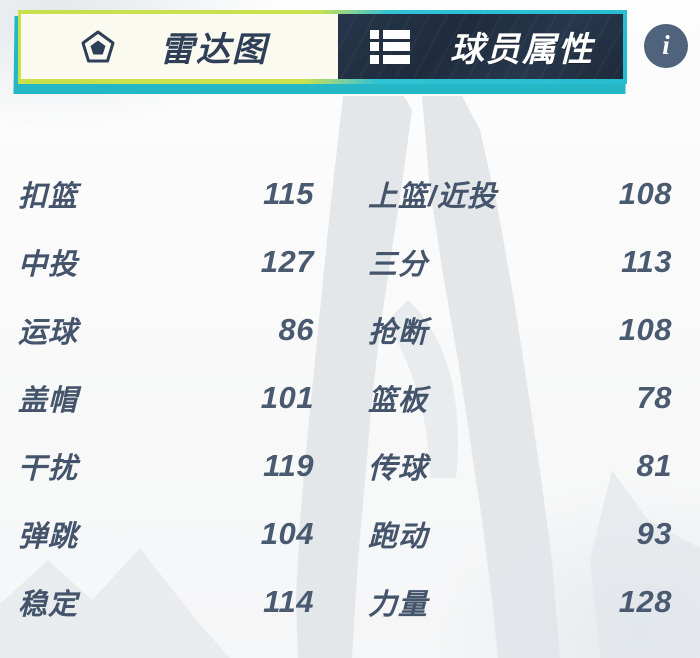  I want to click on info-icon: i, so click(666, 46).